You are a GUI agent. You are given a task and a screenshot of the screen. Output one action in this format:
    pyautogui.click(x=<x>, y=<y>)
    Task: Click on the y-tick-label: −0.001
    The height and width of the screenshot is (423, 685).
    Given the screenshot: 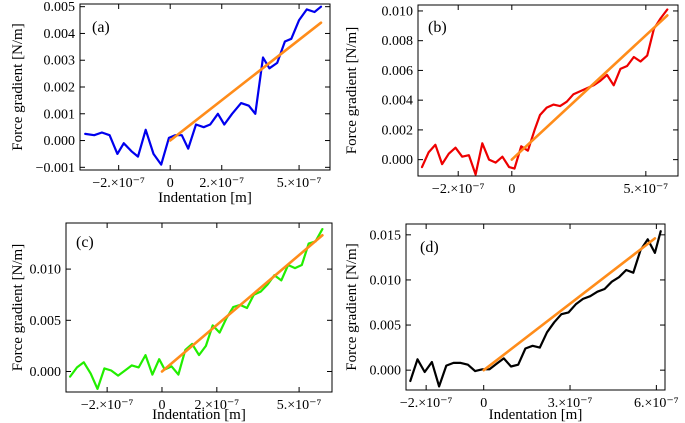 What is the action you would take?
    pyautogui.click(x=55, y=168)
    